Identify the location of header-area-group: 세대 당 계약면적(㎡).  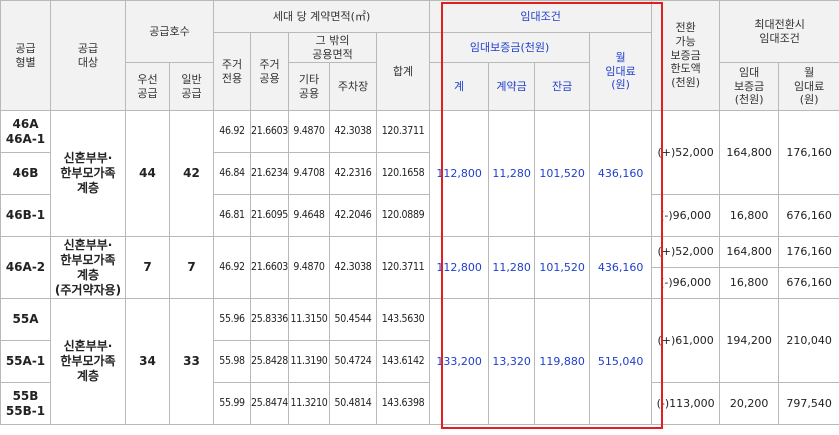
(322, 16).